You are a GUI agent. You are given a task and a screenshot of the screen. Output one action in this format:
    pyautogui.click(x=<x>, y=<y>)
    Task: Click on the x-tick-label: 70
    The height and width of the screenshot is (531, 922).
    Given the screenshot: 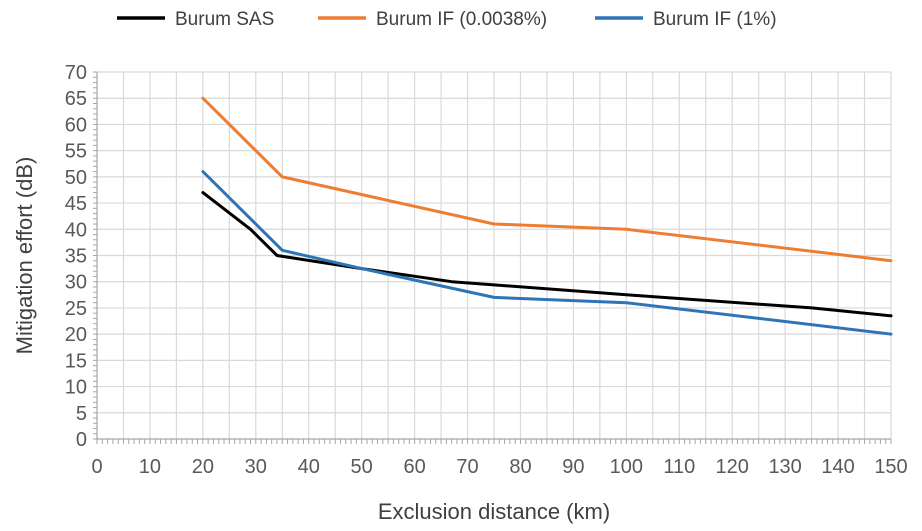 What is the action you would take?
    pyautogui.click(x=467, y=467)
    